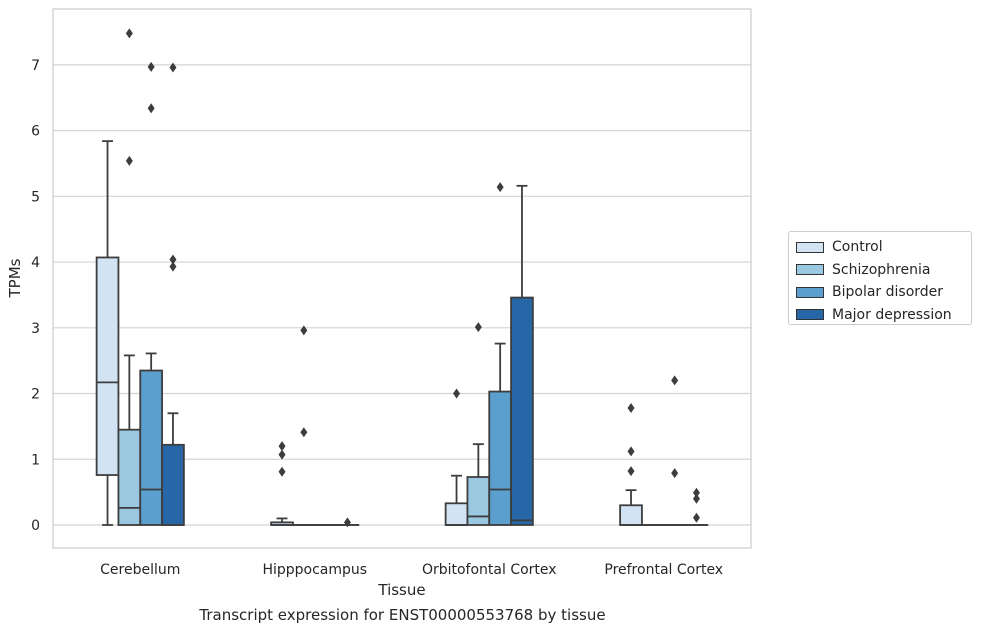 This screenshot has width=983, height=634. I want to click on y-tick-label: 0, so click(35, 526).